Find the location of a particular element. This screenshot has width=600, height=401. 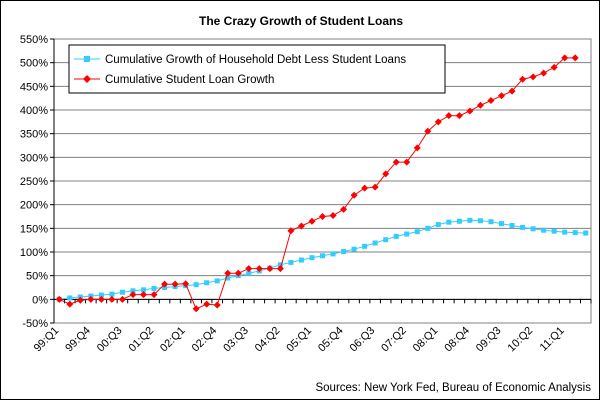

legend-label-student-loans: Cumulative Student Loan Growth is located at coordinates (189, 80).